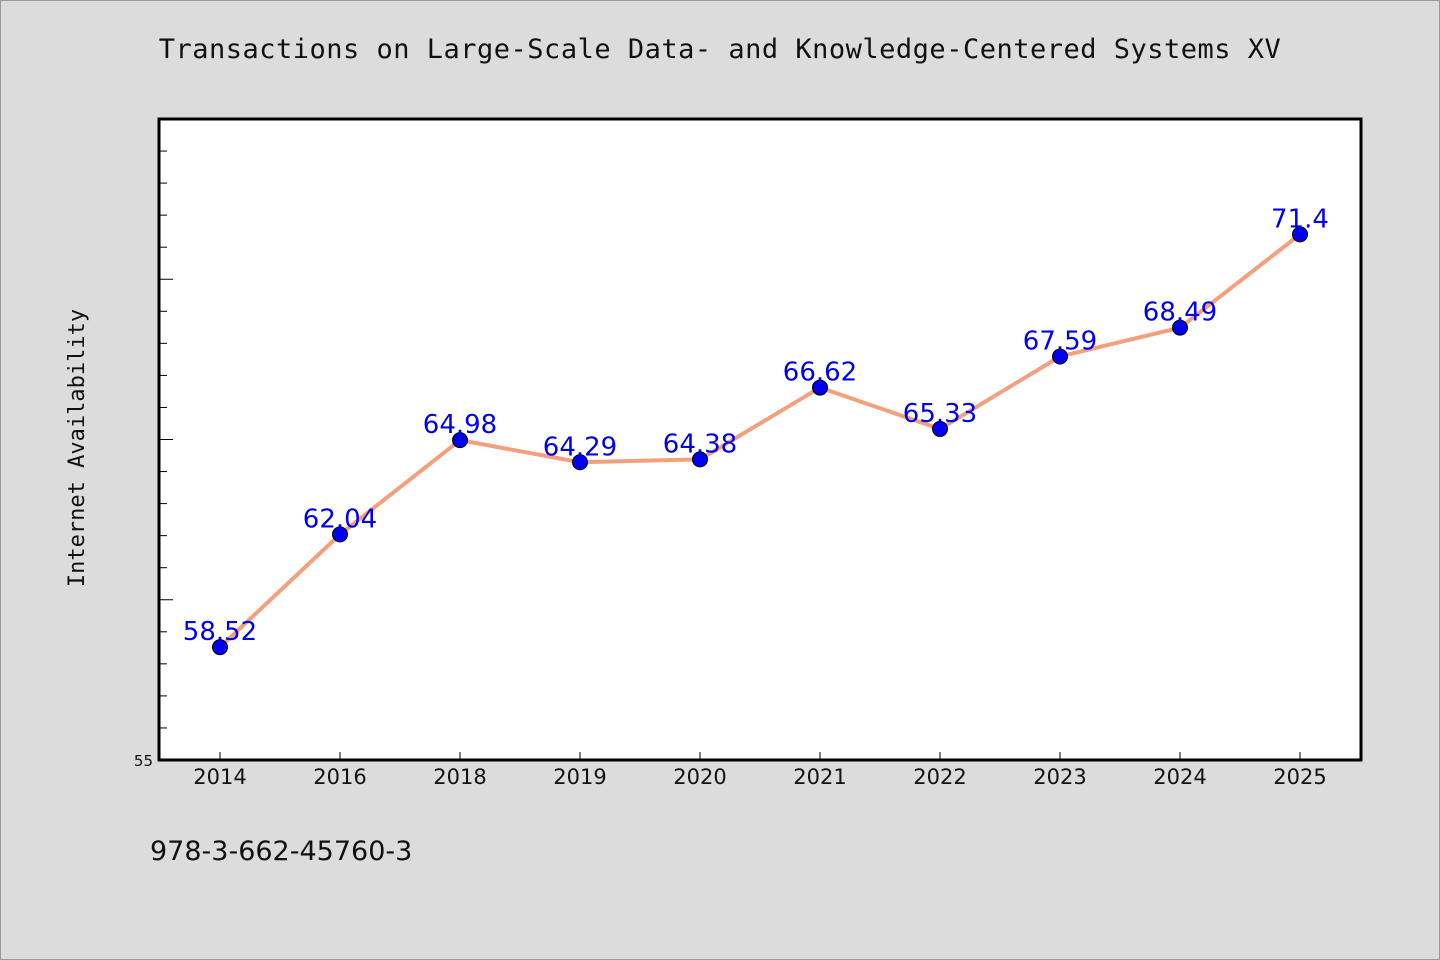  I want to click on y-axis-title: Internet Availability, so click(77, 448).